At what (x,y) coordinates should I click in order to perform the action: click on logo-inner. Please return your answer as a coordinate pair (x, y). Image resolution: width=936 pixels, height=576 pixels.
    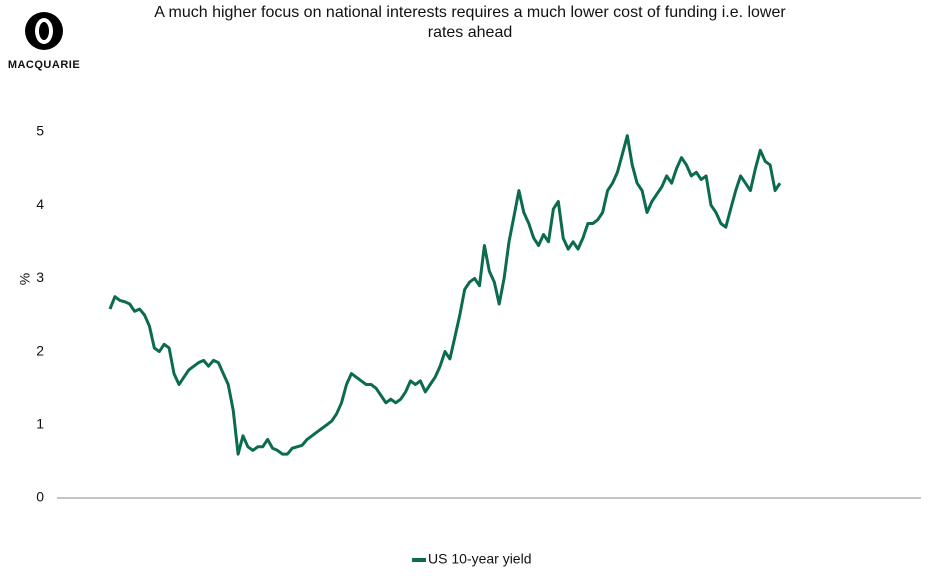
    Looking at the image, I should click on (44, 31).